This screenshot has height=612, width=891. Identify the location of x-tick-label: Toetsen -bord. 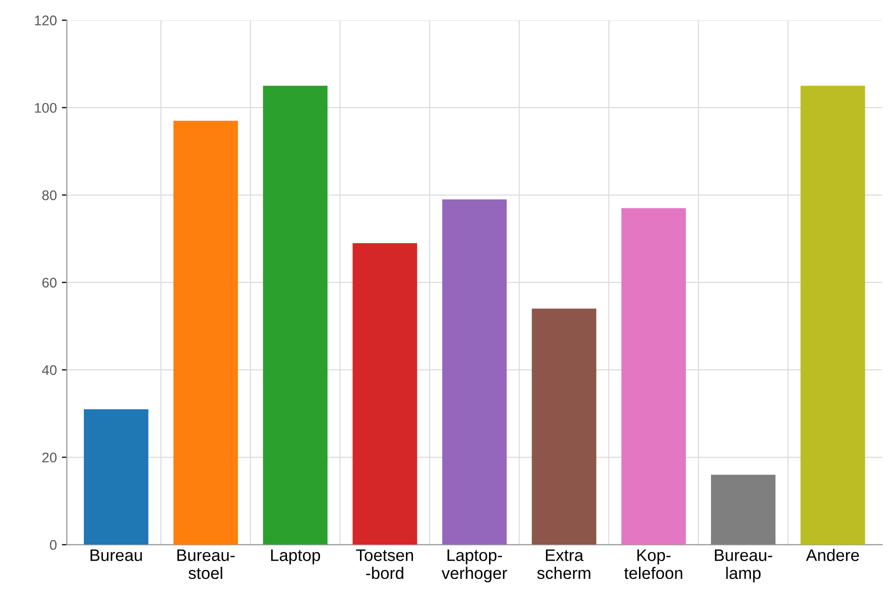
(384, 564).